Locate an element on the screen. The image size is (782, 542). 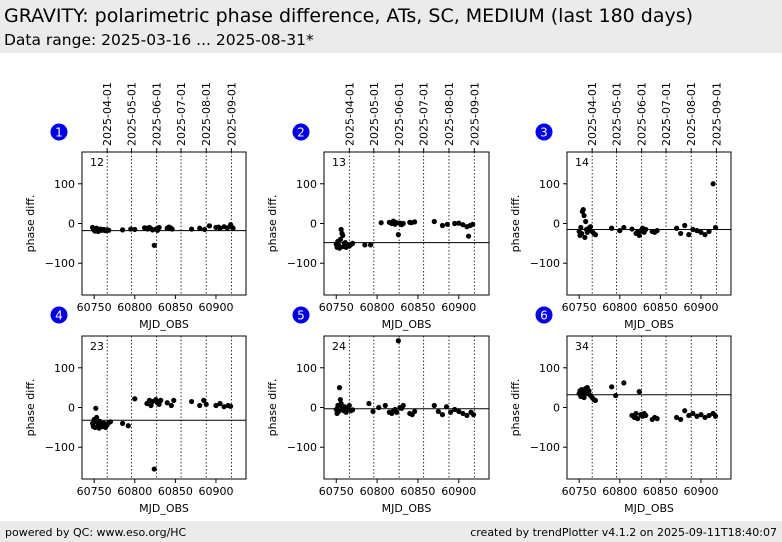
panel-number-label: 5 is located at coordinates (301, 316).